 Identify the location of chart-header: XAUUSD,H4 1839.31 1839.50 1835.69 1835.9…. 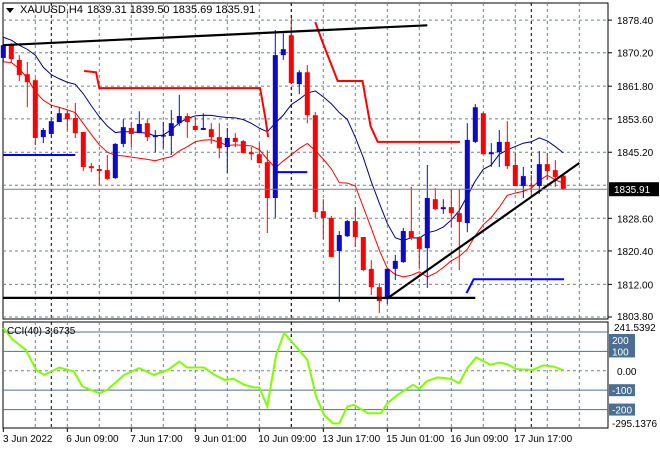
(130, 10).